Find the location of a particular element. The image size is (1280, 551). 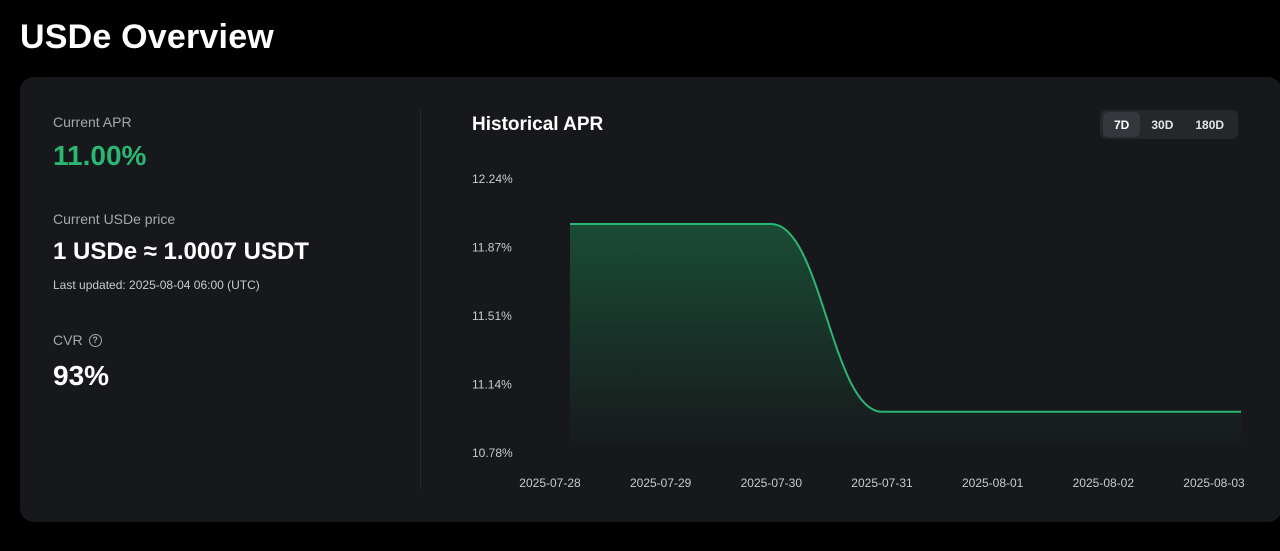

x-tick-label: 2025-07-29 is located at coordinates (661, 483).